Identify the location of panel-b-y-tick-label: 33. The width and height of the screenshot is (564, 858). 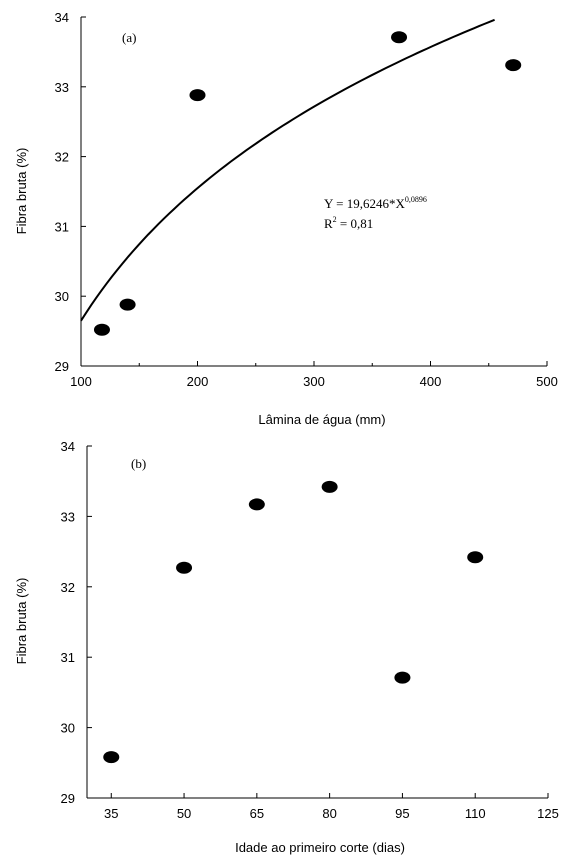
(68, 516).